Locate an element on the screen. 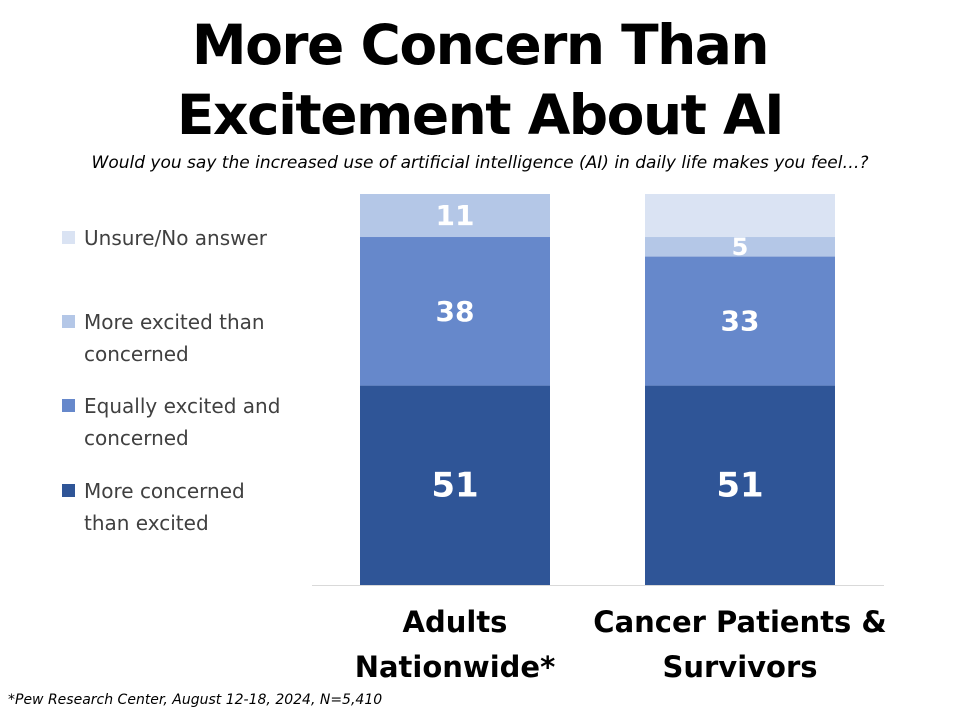 Image resolution: width=960 pixels, height=720 pixels. data-label-0-1: 38 is located at coordinates (455, 311).